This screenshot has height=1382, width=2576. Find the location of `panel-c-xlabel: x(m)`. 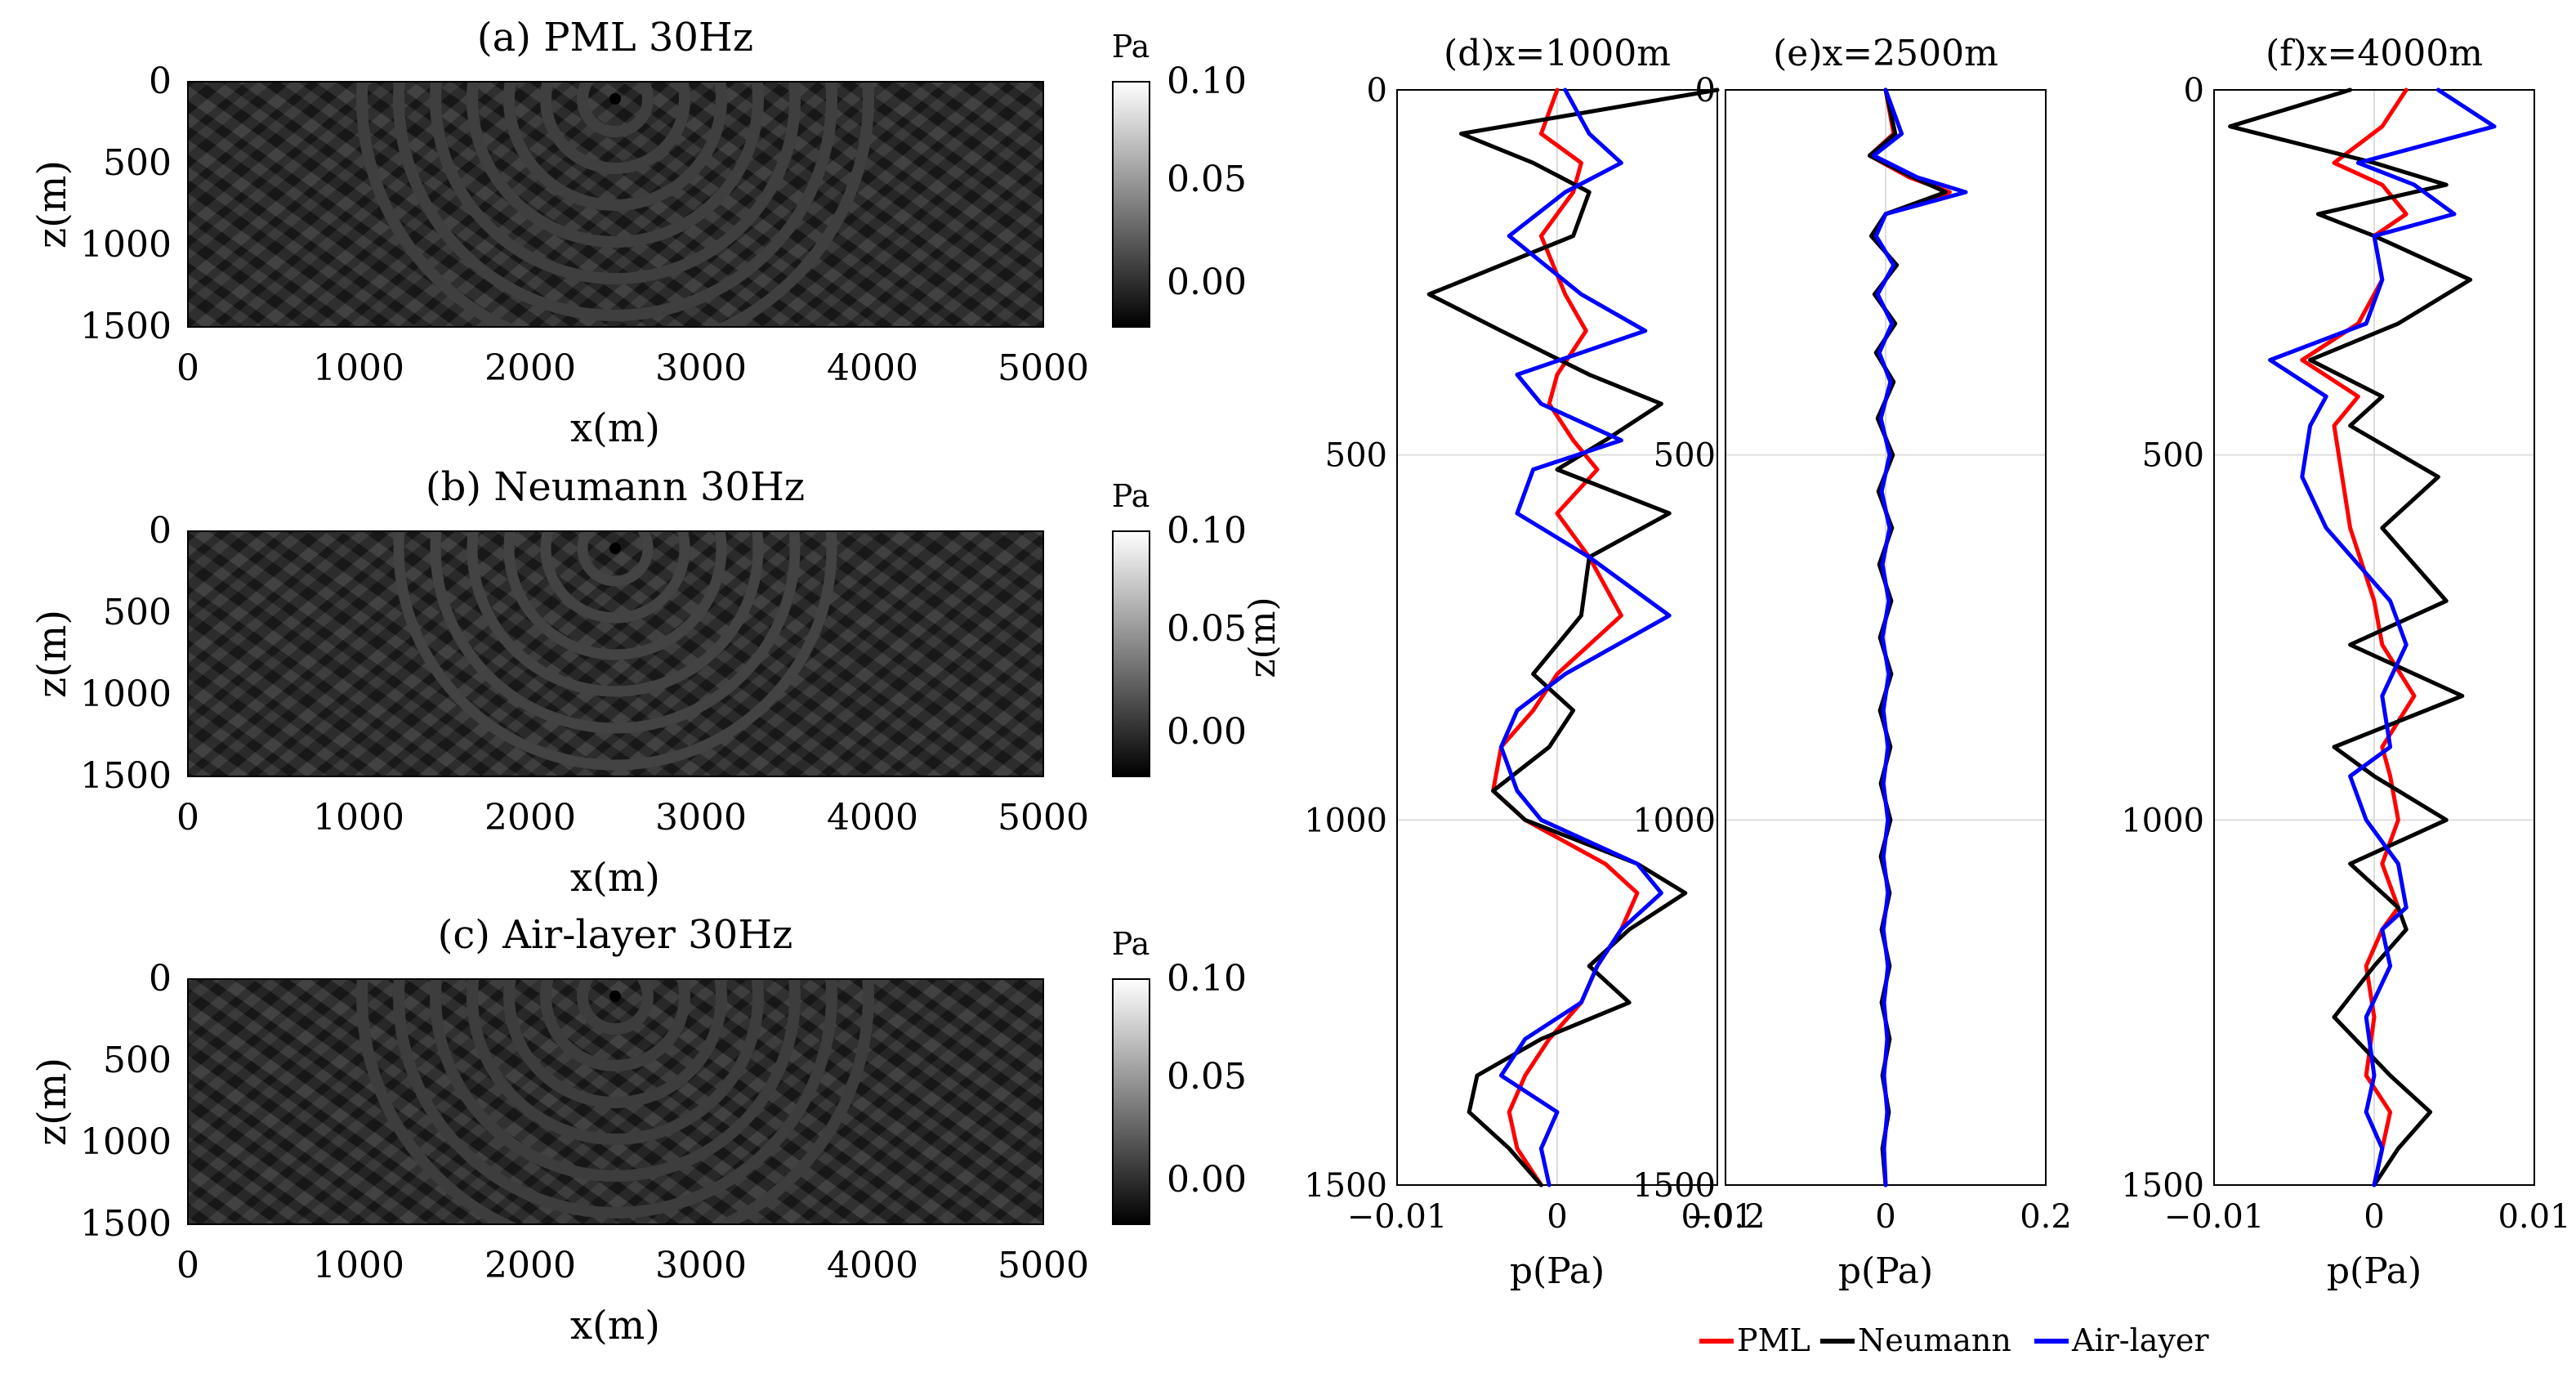

panel-c-xlabel: x(m) is located at coordinates (615, 1325).